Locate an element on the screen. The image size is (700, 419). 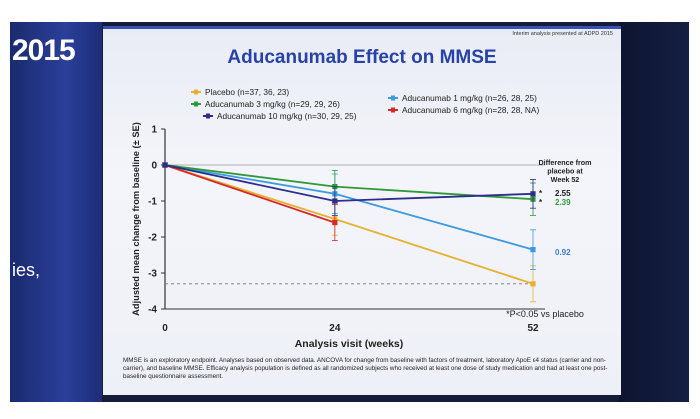
significance-note: *P<0.05 vs placebo is located at coordinates (545, 314).